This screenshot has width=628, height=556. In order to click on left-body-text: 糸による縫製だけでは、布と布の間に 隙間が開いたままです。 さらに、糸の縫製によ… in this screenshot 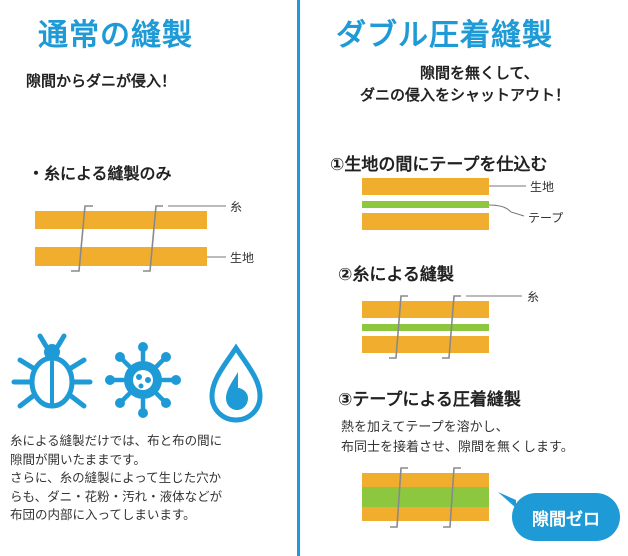, I will do `click(116, 478)`.